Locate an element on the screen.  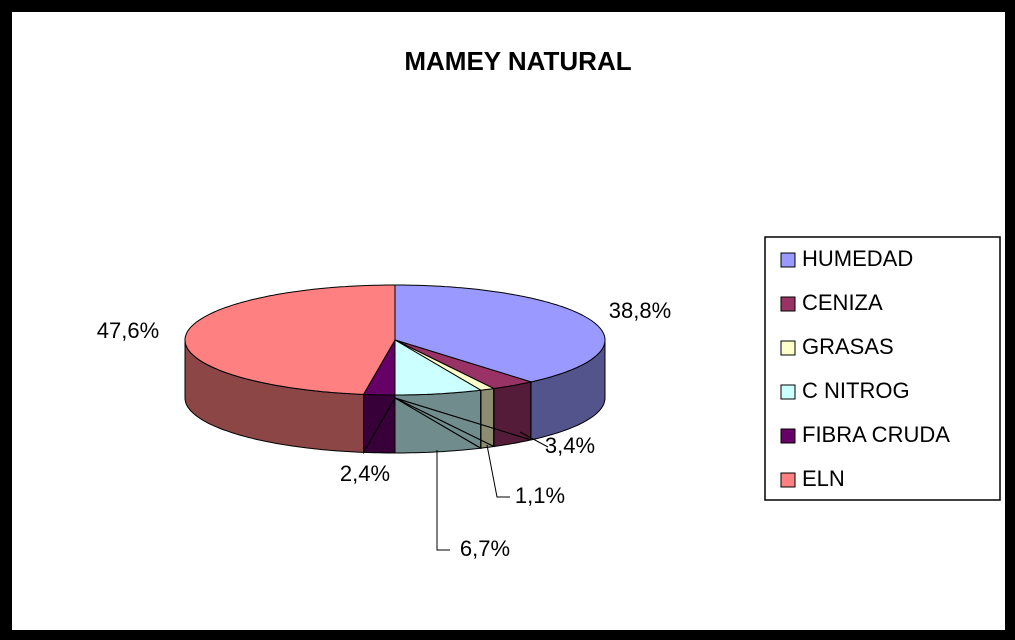
legend-label: HUMEDAD is located at coordinates (857, 258).